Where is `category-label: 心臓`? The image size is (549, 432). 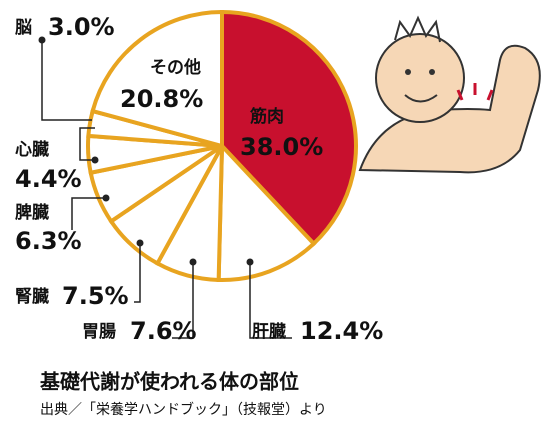 category-label: 心臓 is located at coordinates (32, 150).